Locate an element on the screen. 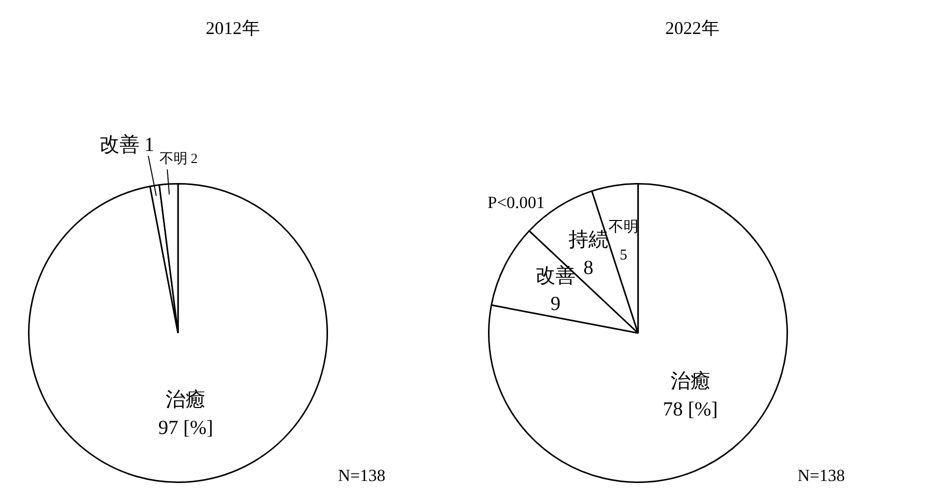 Image resolution: width=925 pixels, height=499 pixels. chart-title: 2022年 is located at coordinates (692, 28).